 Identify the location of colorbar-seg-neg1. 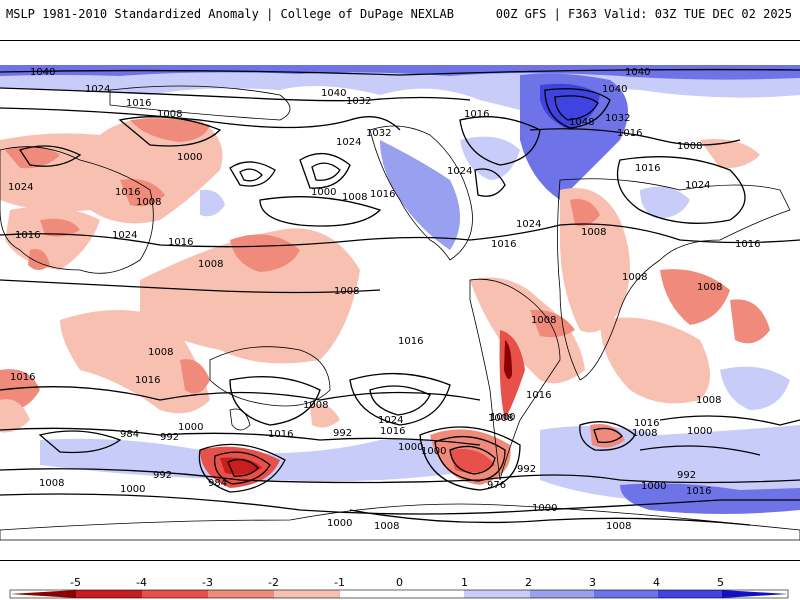
(307, 594).